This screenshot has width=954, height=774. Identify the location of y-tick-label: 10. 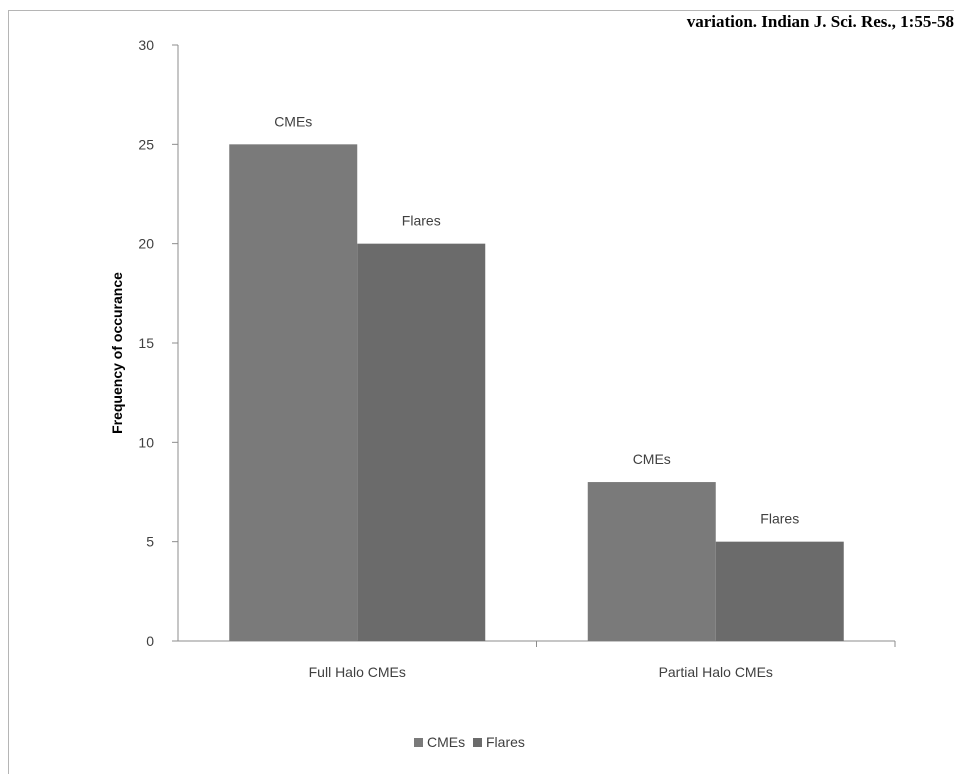
(146, 442).